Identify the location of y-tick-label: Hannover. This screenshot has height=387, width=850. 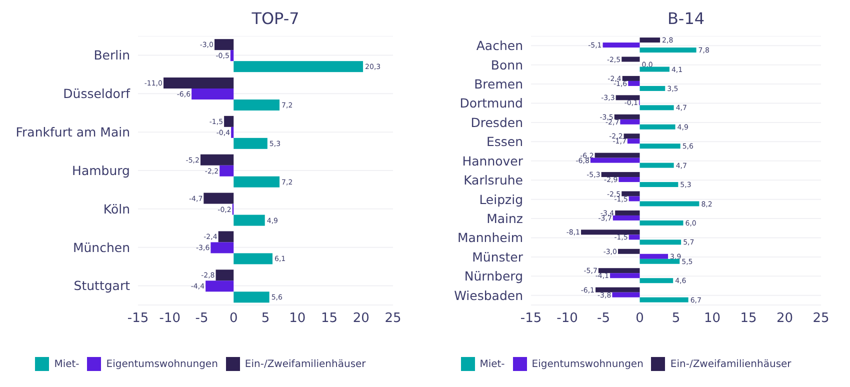
(493, 160).